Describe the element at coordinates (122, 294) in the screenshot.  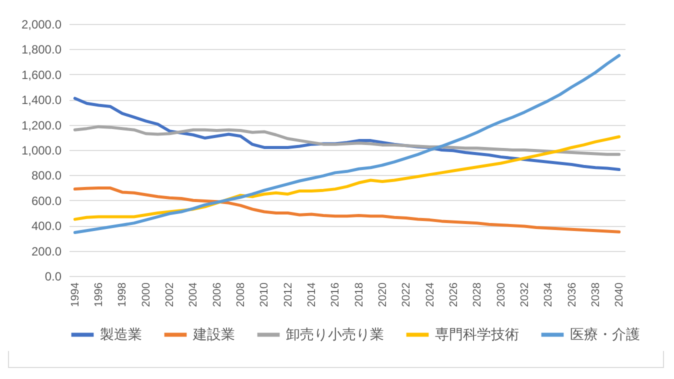
I see `x-tick-label: 1998` at that location.